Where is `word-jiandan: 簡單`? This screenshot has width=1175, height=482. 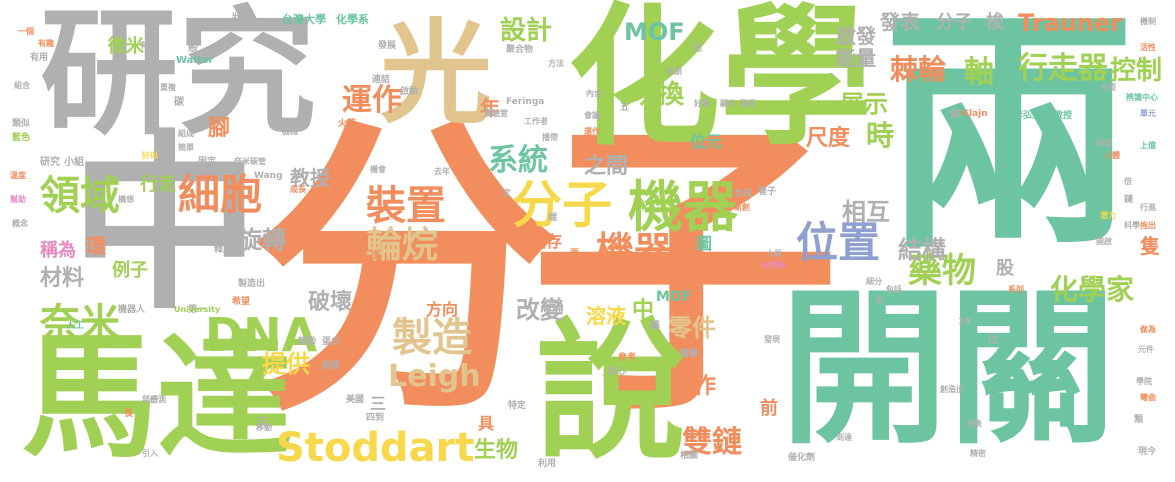
word-jiandan: 簡單 is located at coordinates (186, 147).